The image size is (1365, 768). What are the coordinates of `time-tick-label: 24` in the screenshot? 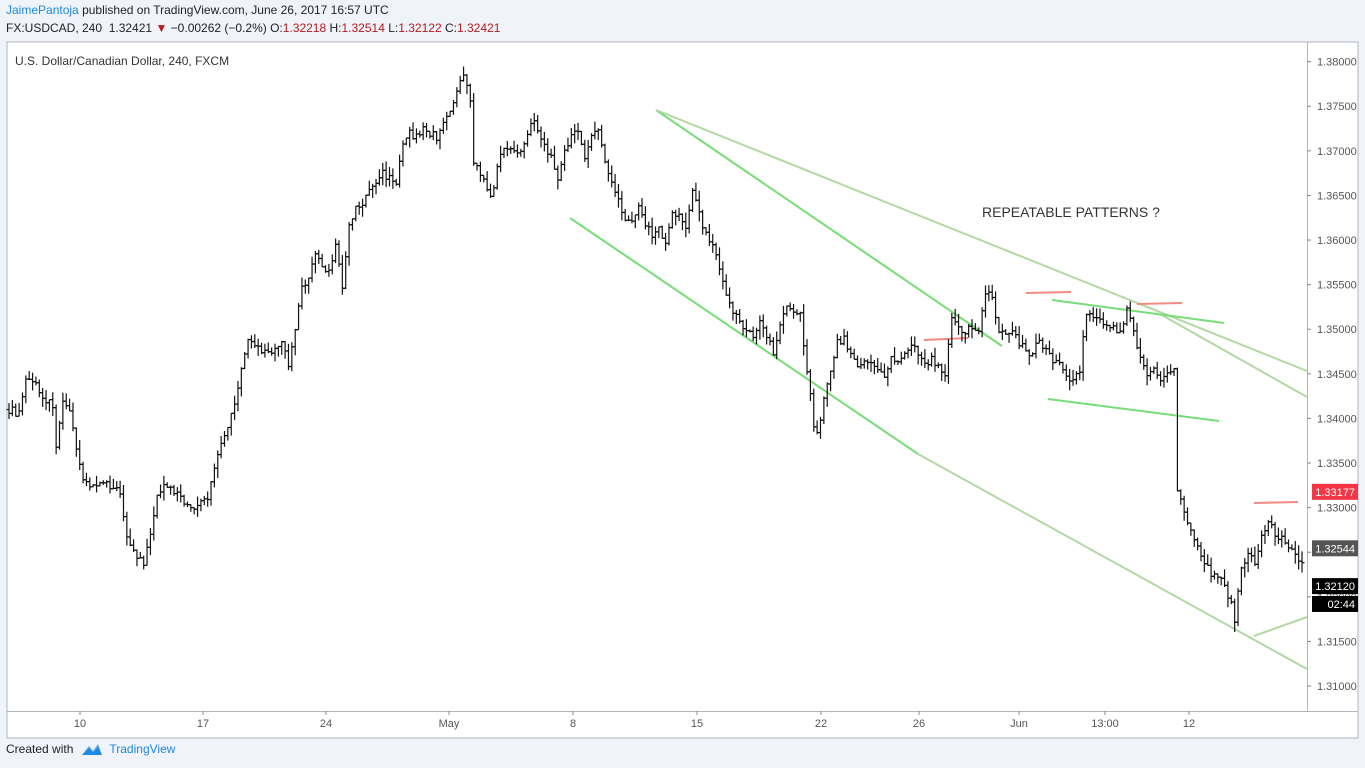 It's located at (326, 724).